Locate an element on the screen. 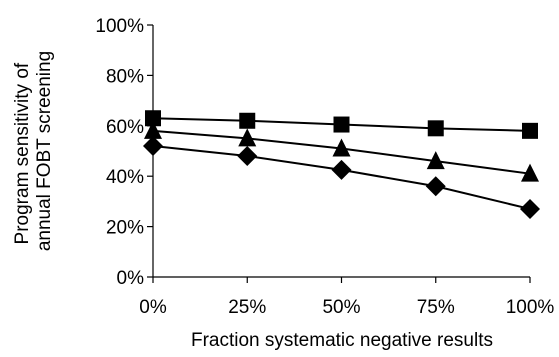  y-tick-label: 60% is located at coordinates (125, 127).